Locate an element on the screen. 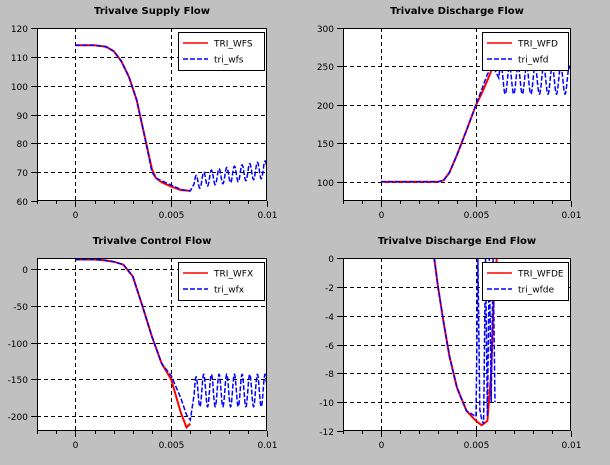 This screenshot has height=465, width=610. legend: TRI_WFD tri_wfd is located at coordinates (525, 51).